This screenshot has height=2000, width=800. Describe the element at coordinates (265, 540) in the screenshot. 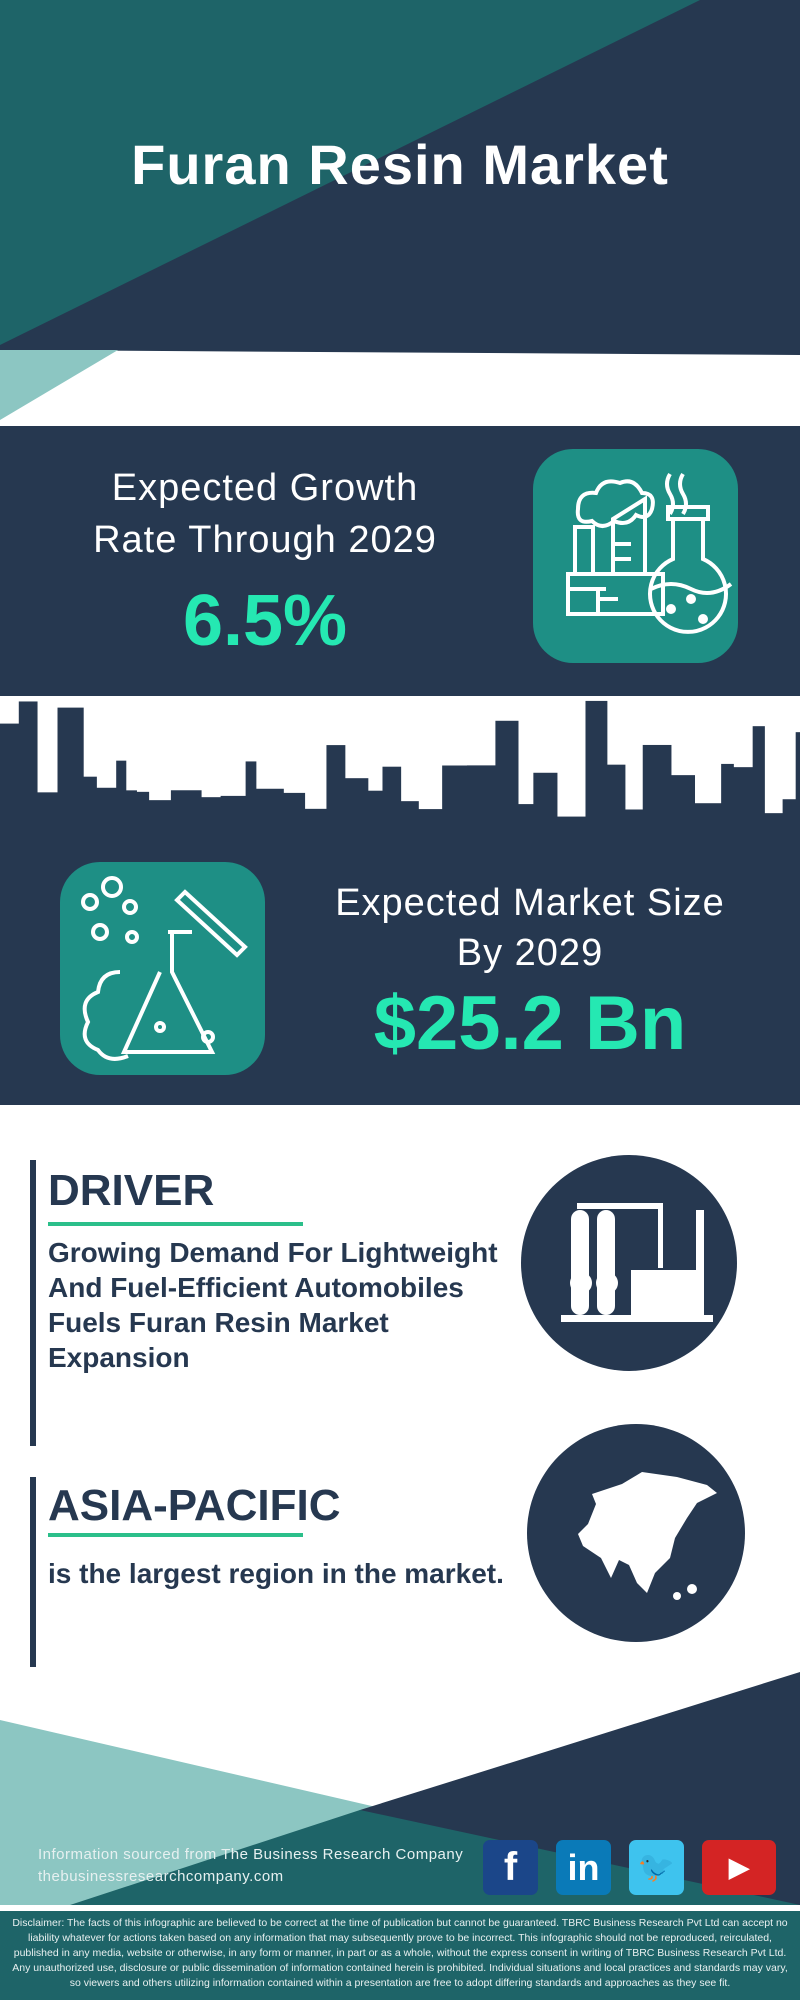

I see `growth-label-line2: Rate Through 2029` at that location.